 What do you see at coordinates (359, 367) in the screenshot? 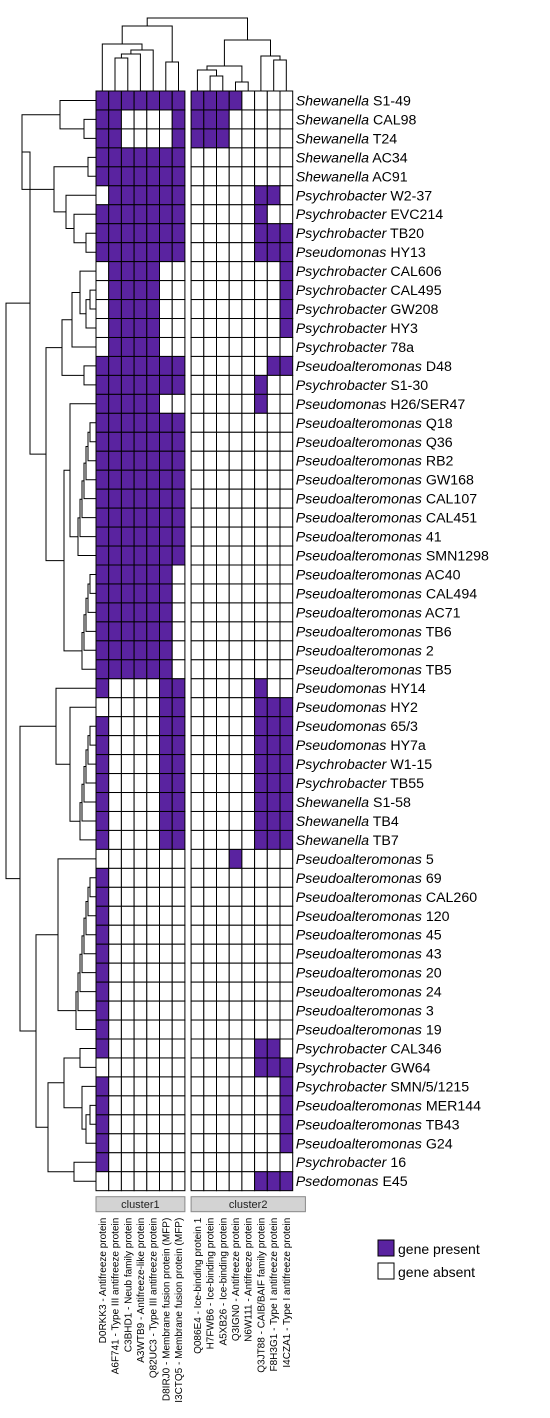
I see `row-label-genus: Pseudoalteromonas` at bounding box center [359, 367].